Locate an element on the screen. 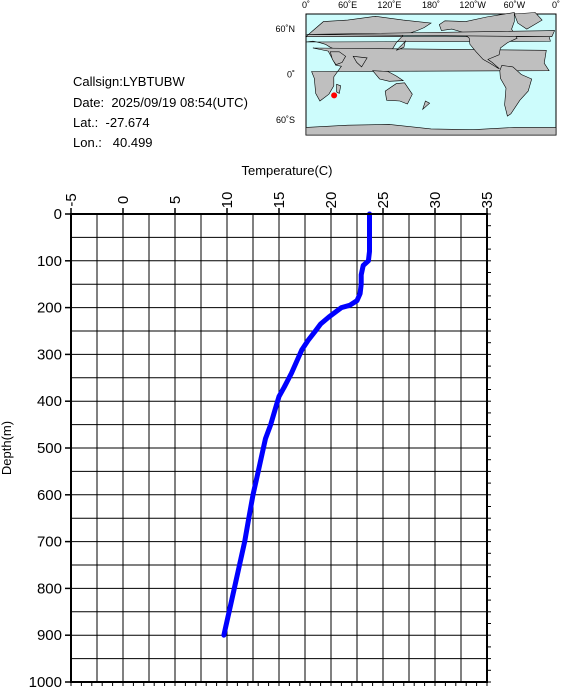  map-lon-label: 180˚ is located at coordinates (431, 5).